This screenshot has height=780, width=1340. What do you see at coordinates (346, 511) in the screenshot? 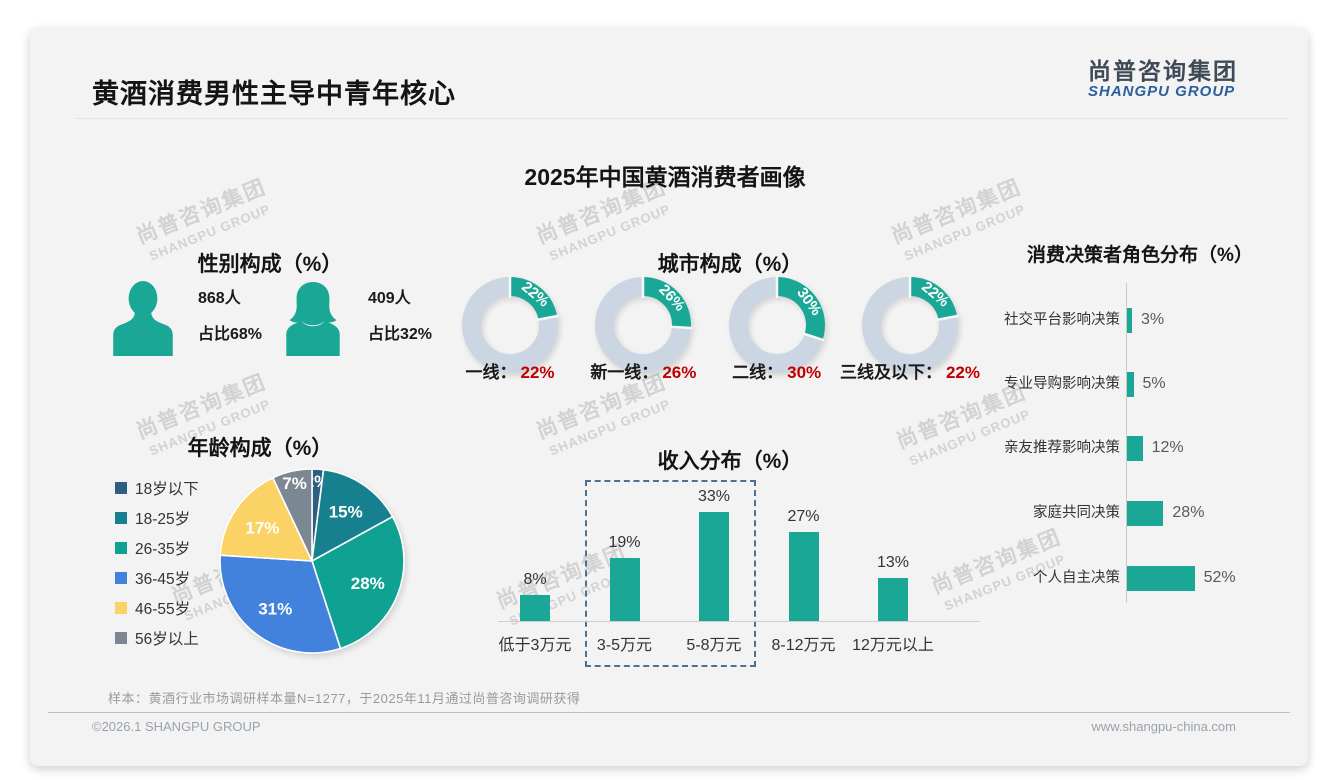
I see `pie-data-label: 15%` at bounding box center [346, 511].